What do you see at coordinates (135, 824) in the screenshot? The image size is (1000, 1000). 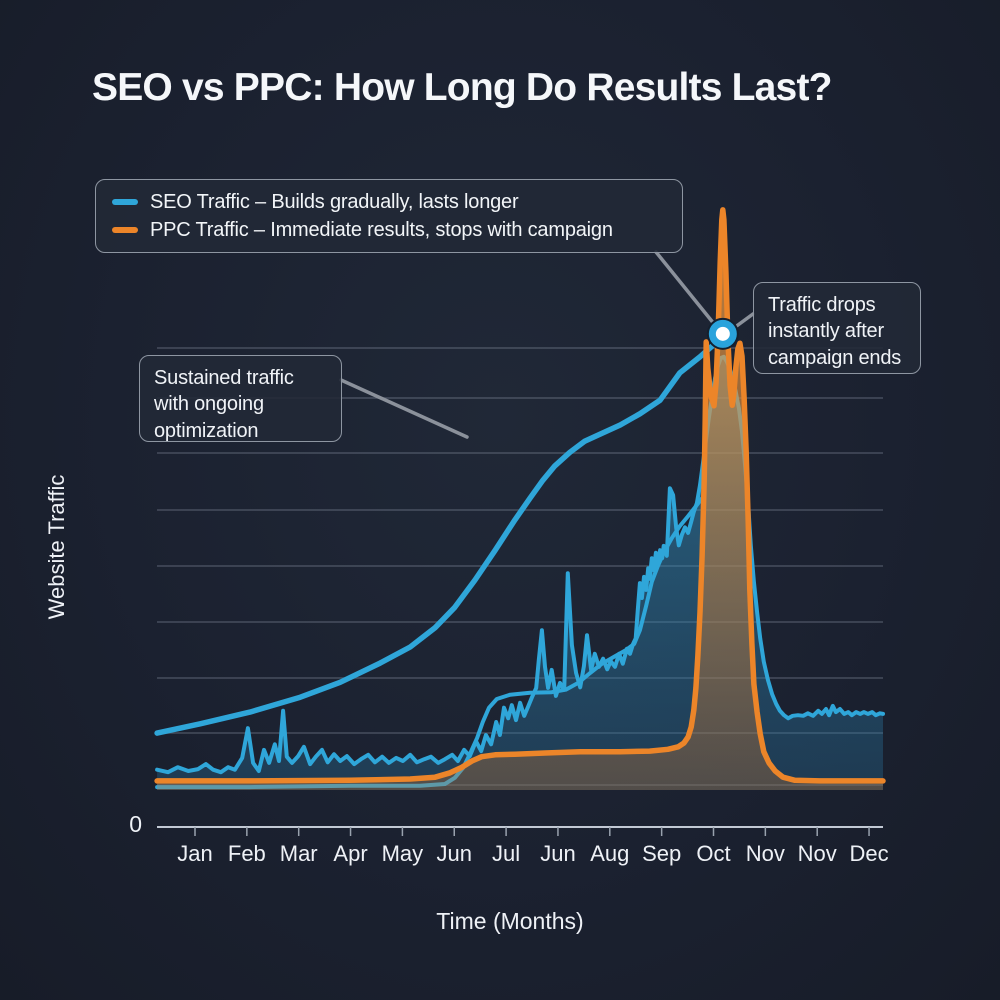 I see `y-axis-zero-tick: 0` at bounding box center [135, 824].